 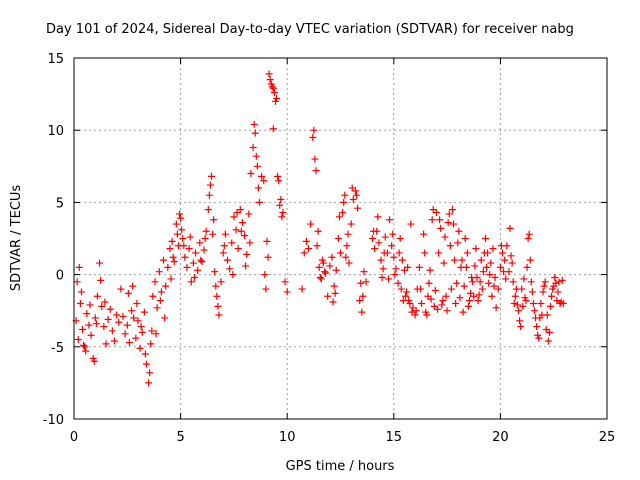 What do you see at coordinates (607, 437) in the screenshot?
I see `x-tick-label: 25` at bounding box center [607, 437].